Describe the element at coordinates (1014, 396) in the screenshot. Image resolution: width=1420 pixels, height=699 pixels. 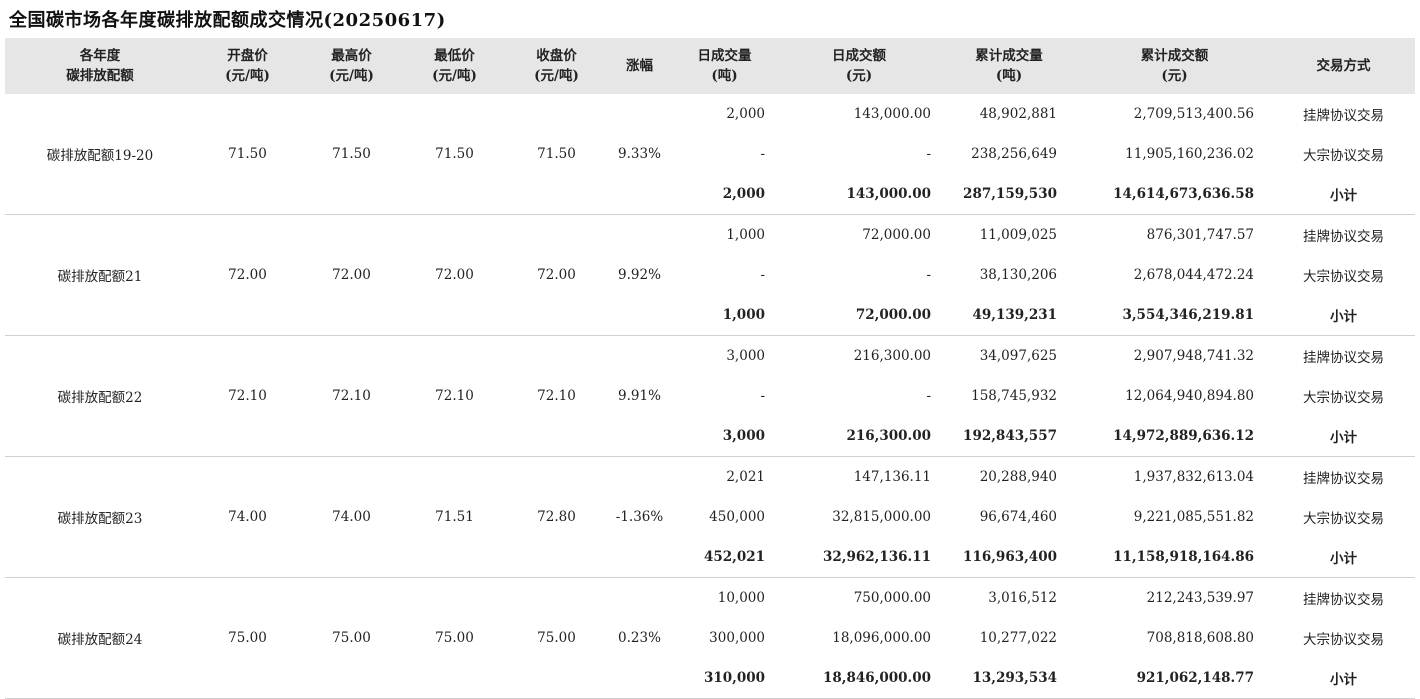
I see `cumulative-volume-cell: 158,745,932` at that location.